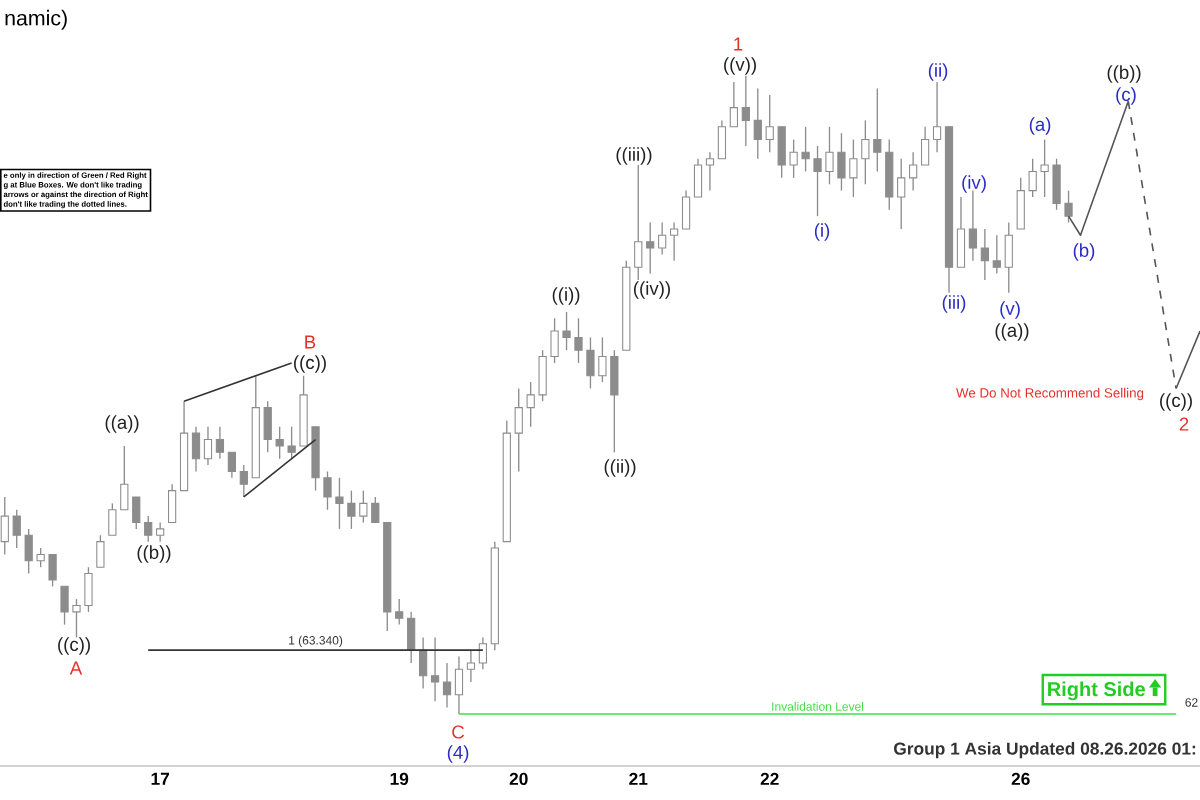  What do you see at coordinates (974, 184) in the screenshot?
I see `annotation: (iv)` at bounding box center [974, 184].